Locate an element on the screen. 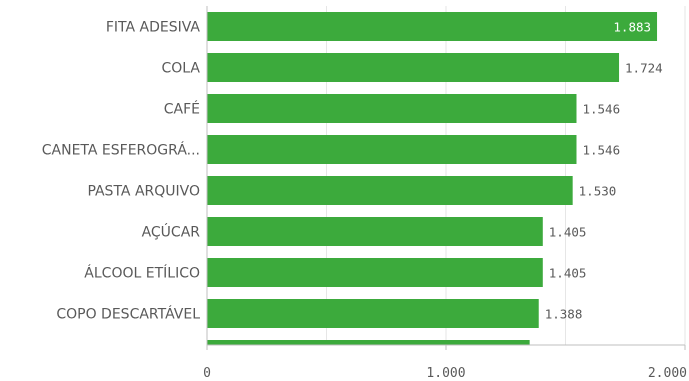 This screenshot has height=381, width=689. category-label: CAFÉ is located at coordinates (182, 109).